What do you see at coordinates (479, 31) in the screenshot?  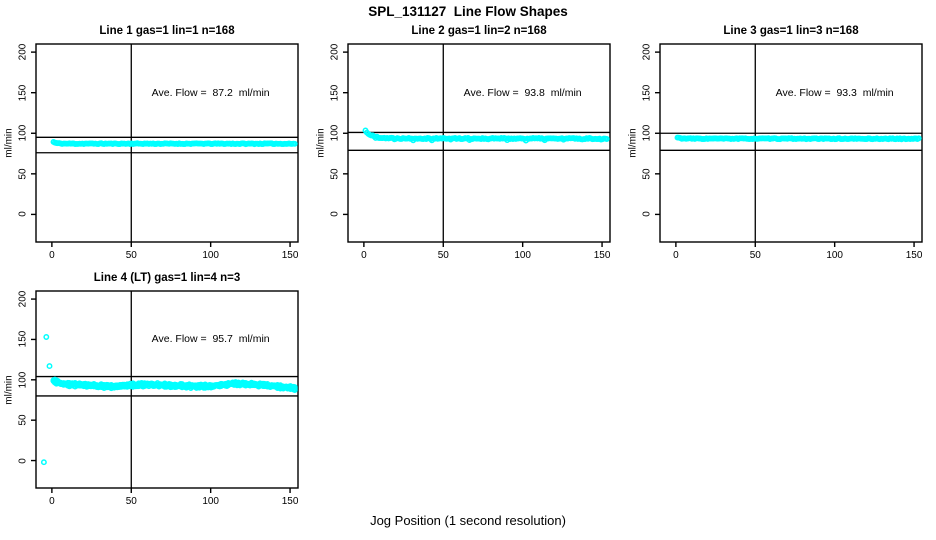 I see `panel-title: Line 2 gas=1 lin=2 n=168` at bounding box center [479, 31].